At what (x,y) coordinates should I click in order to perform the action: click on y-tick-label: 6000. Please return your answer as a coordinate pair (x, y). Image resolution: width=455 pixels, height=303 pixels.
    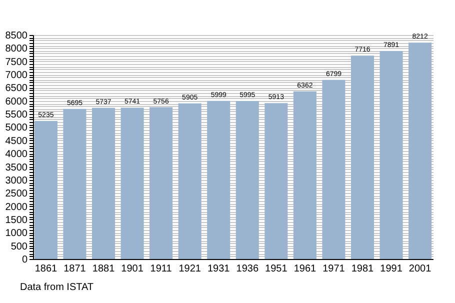
    Looking at the image, I should click on (16, 102).